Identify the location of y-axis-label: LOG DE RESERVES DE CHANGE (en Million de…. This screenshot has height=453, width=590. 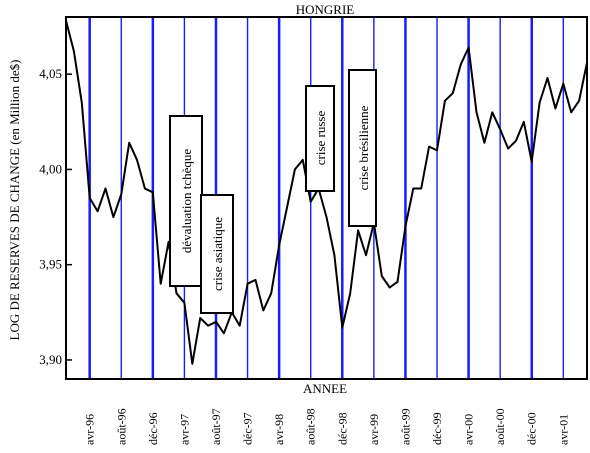
(14, 200).